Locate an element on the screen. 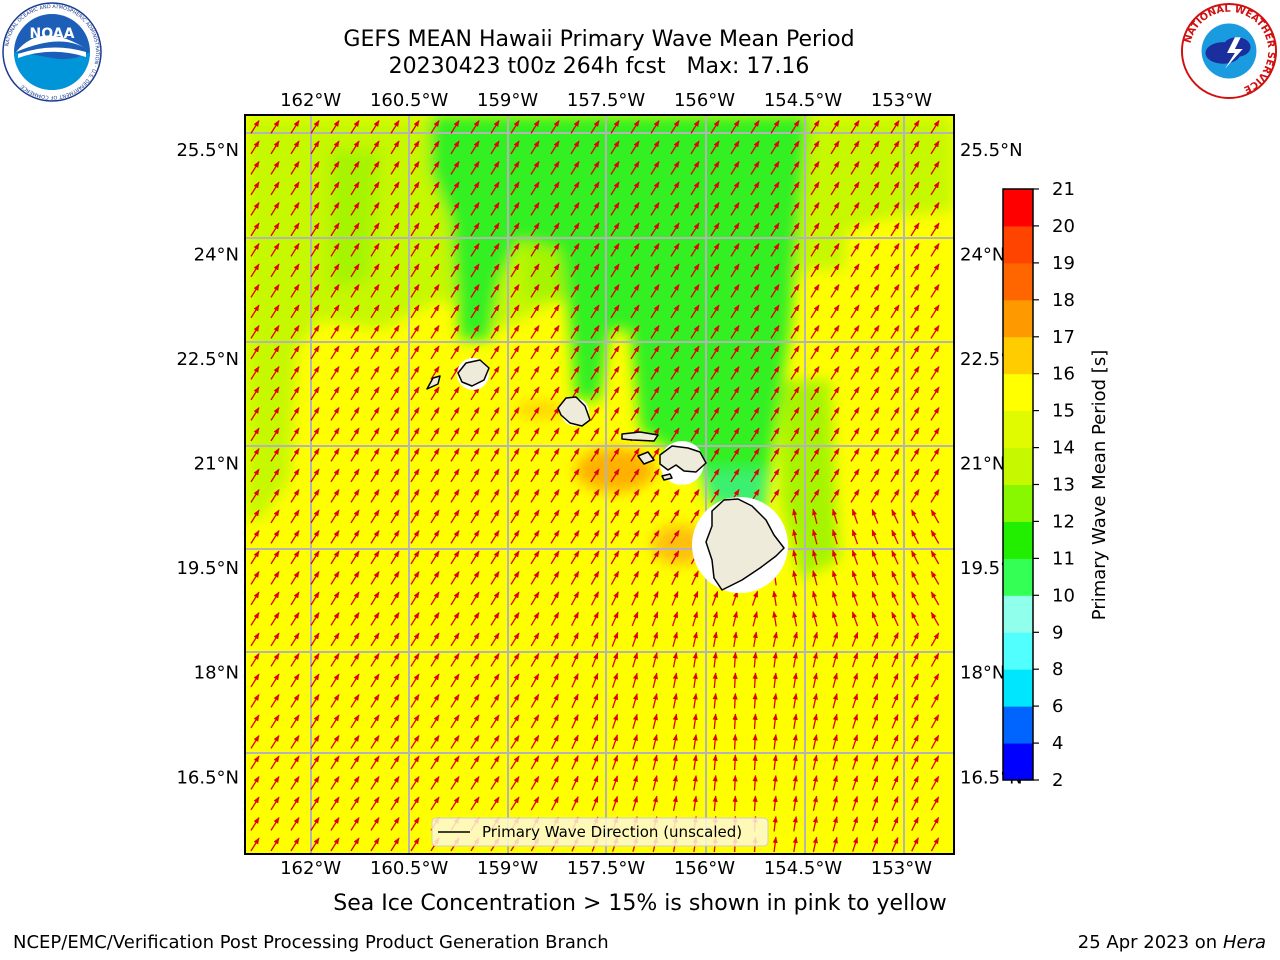  x-tick-label-top: 159°W is located at coordinates (507, 100).